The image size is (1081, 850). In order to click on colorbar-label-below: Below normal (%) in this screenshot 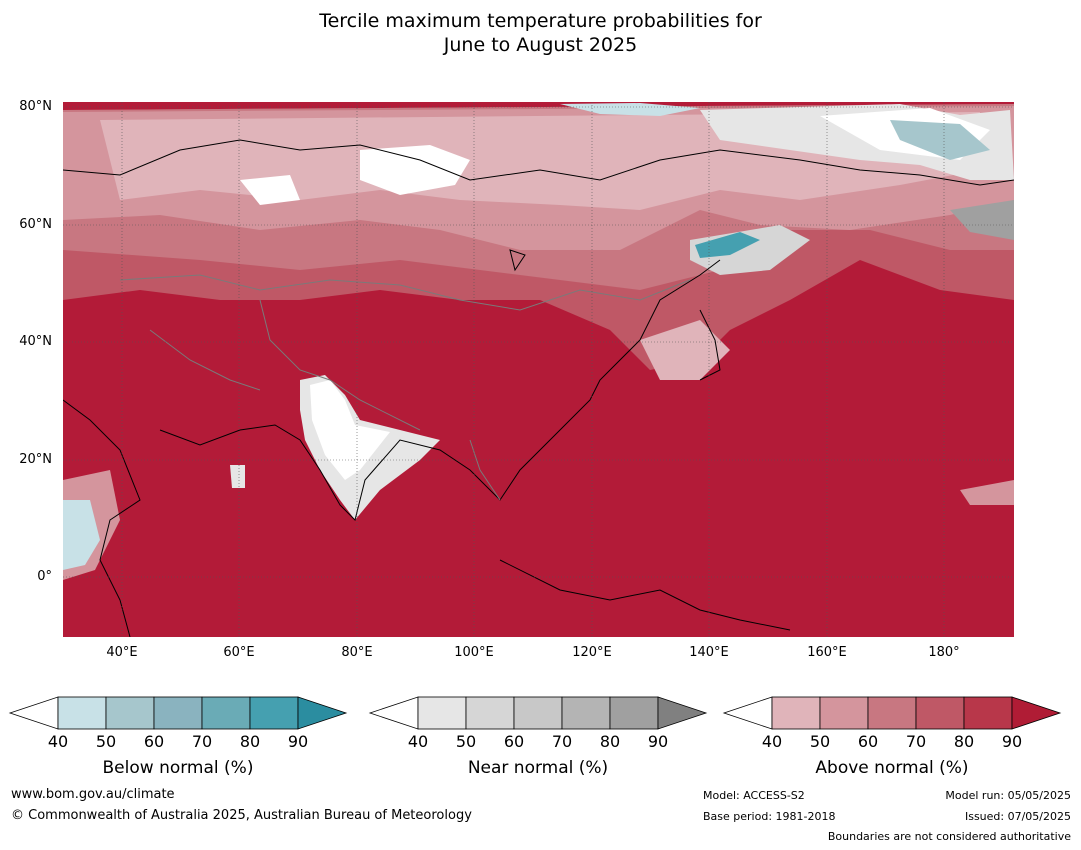, I will do `click(178, 768)`.